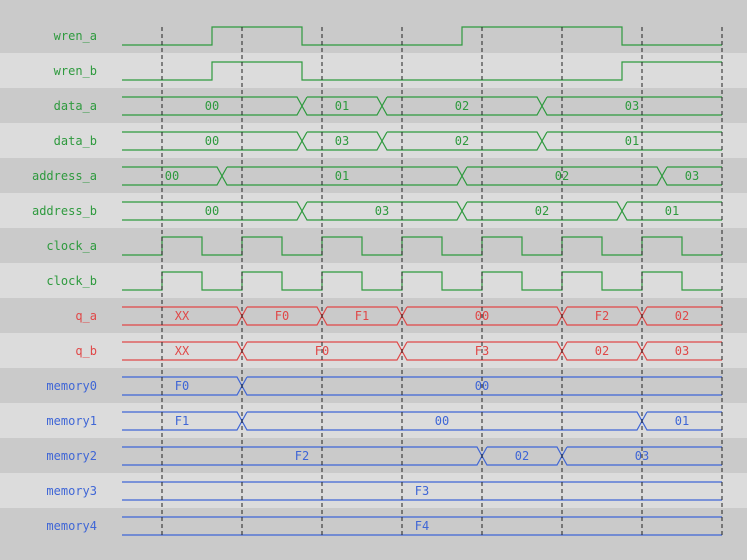  I want to click on waveform-memory4: F4, so click(422, 526).